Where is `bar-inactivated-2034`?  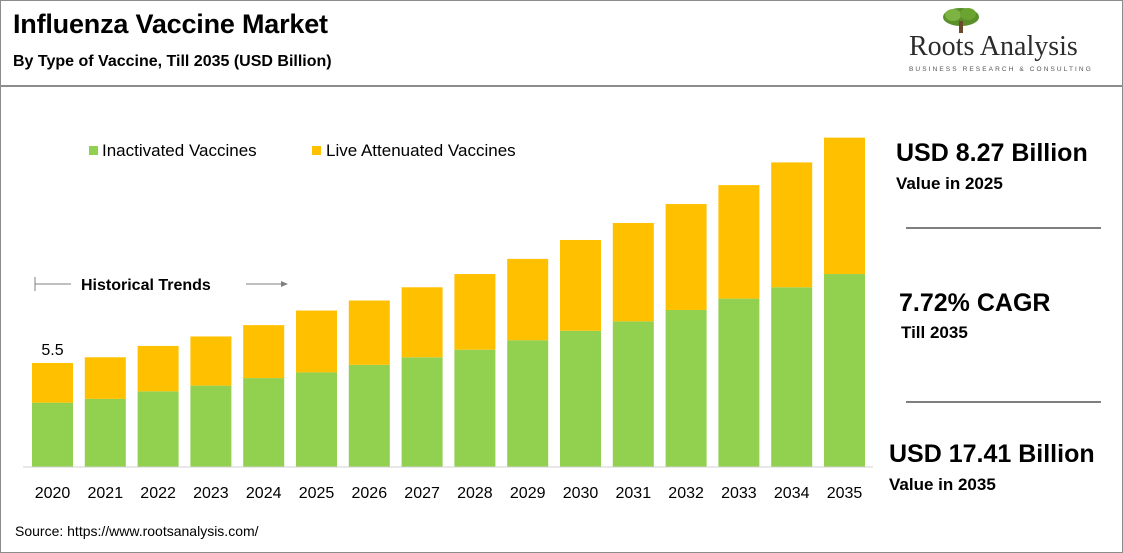 bar-inactivated-2034 is located at coordinates (792, 377).